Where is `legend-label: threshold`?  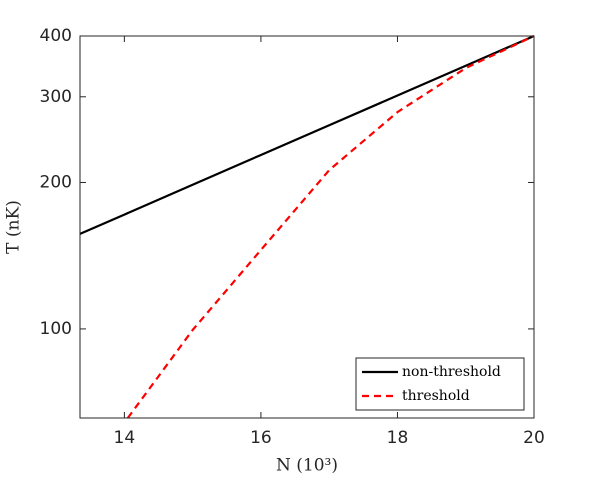
legend-label: threshold is located at coordinates (436, 396).